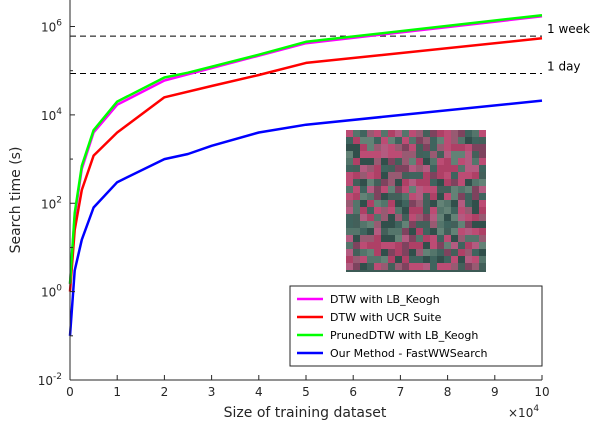  What do you see at coordinates (50, 380) in the screenshot?
I see `y-tick-label-0: 10-2` at bounding box center [50, 380].